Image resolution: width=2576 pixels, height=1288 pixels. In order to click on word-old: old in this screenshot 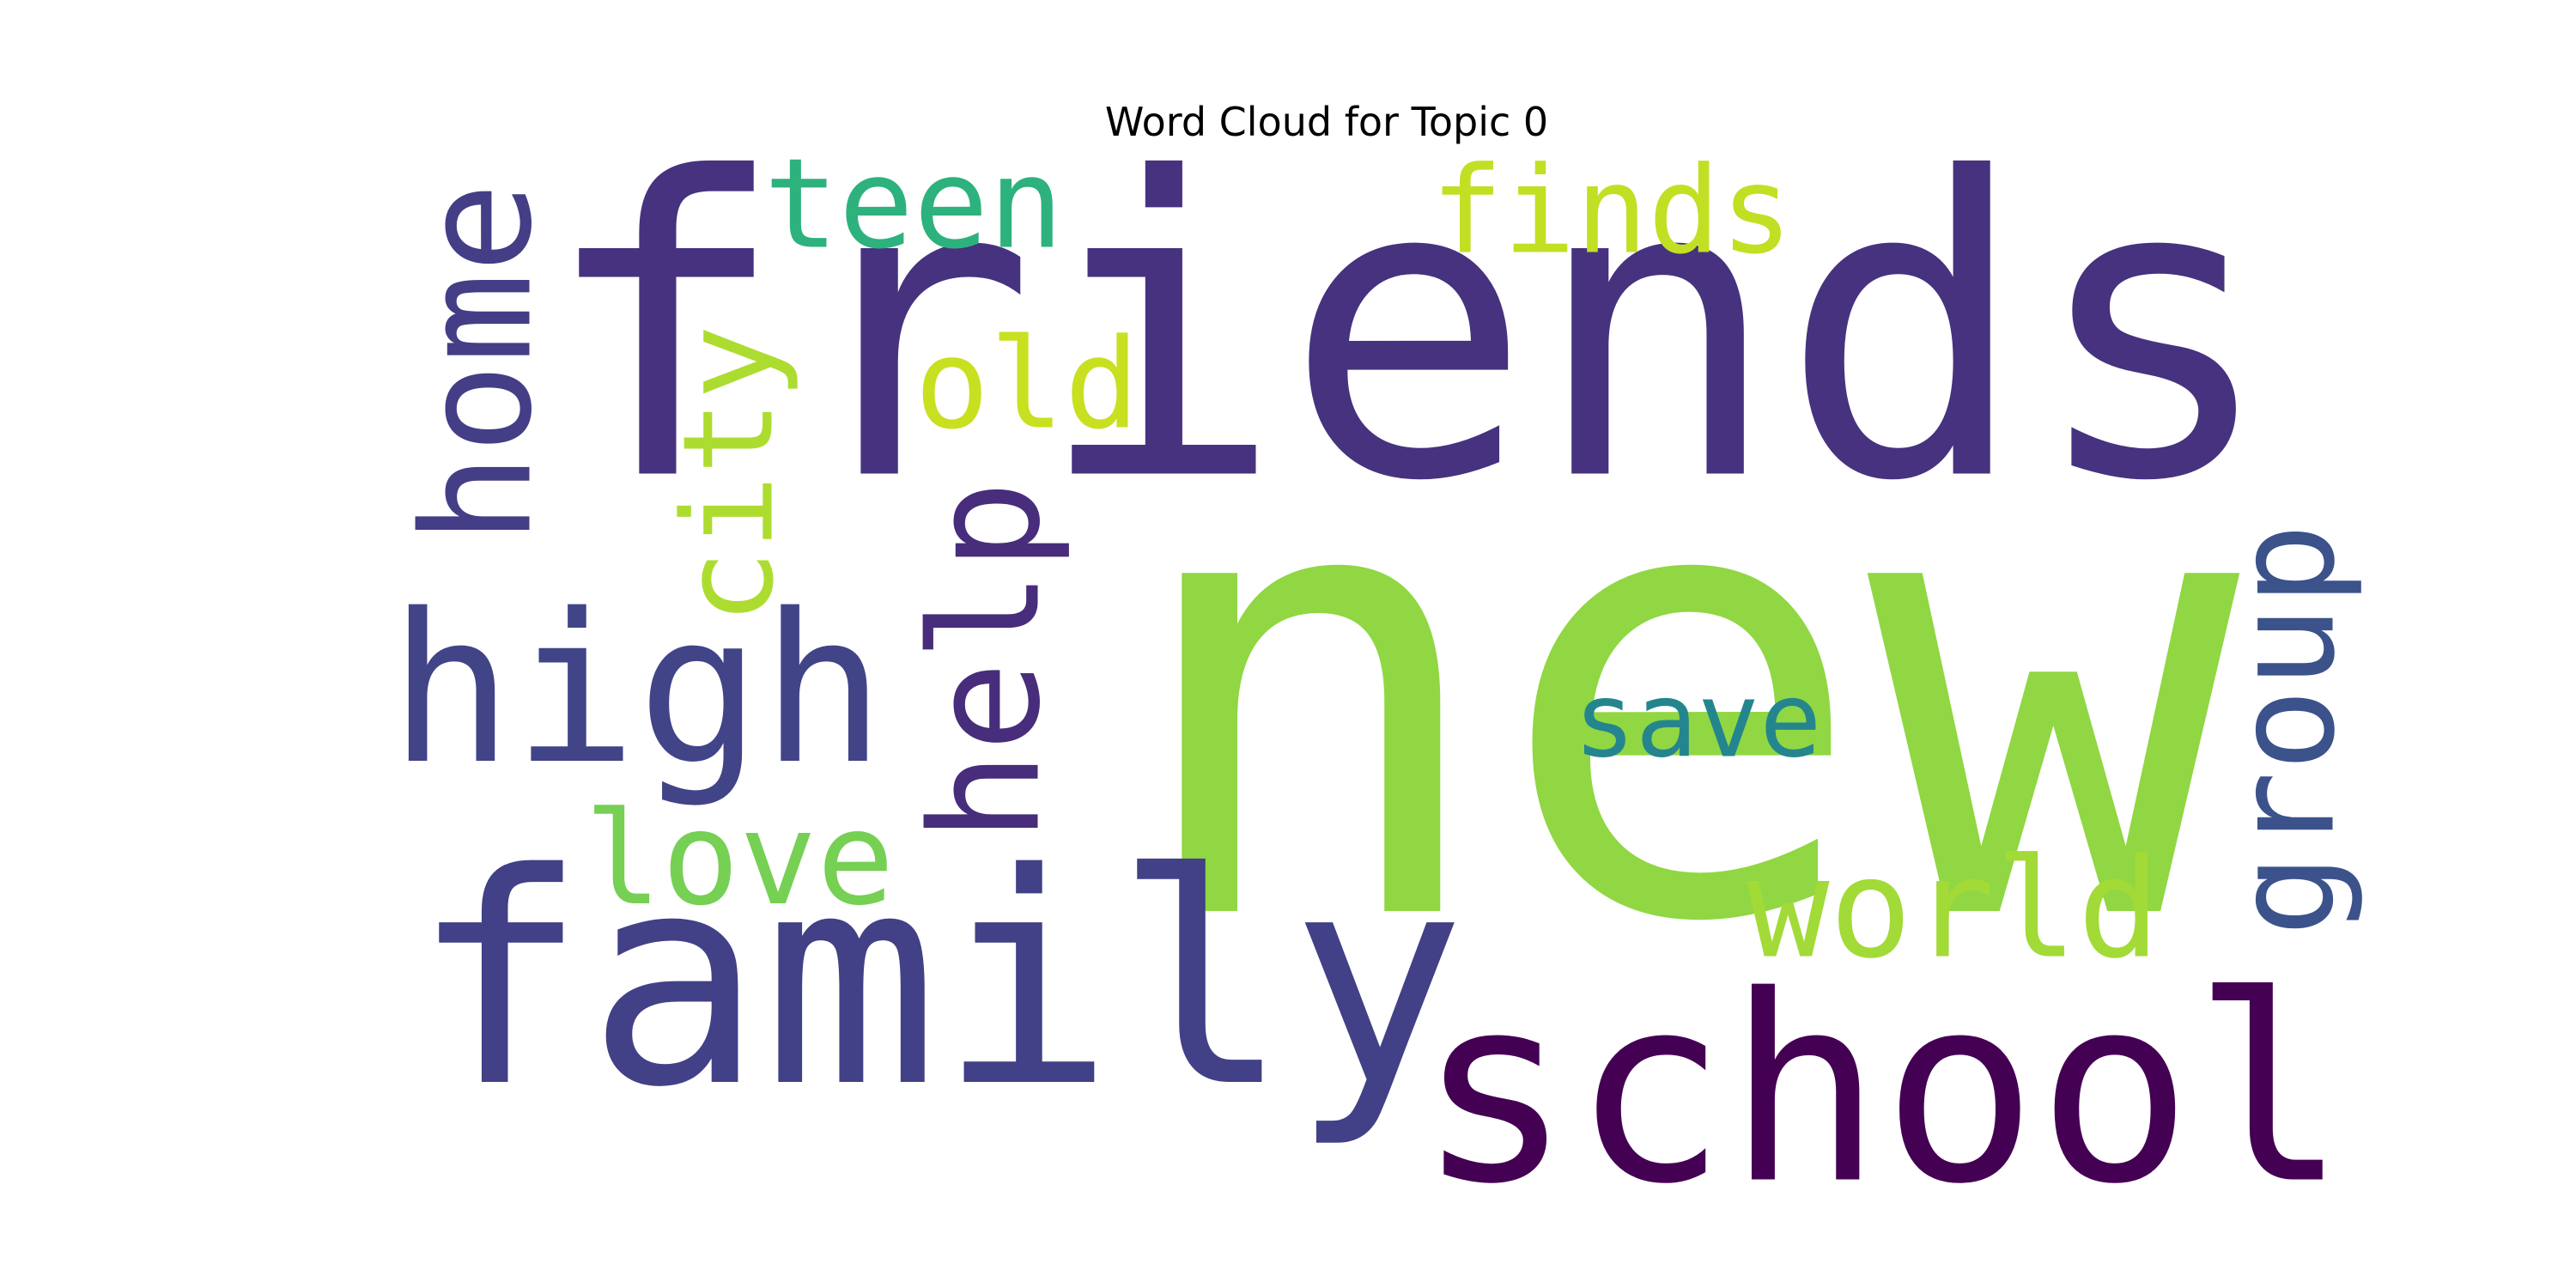, I will do `click(1027, 386)`.